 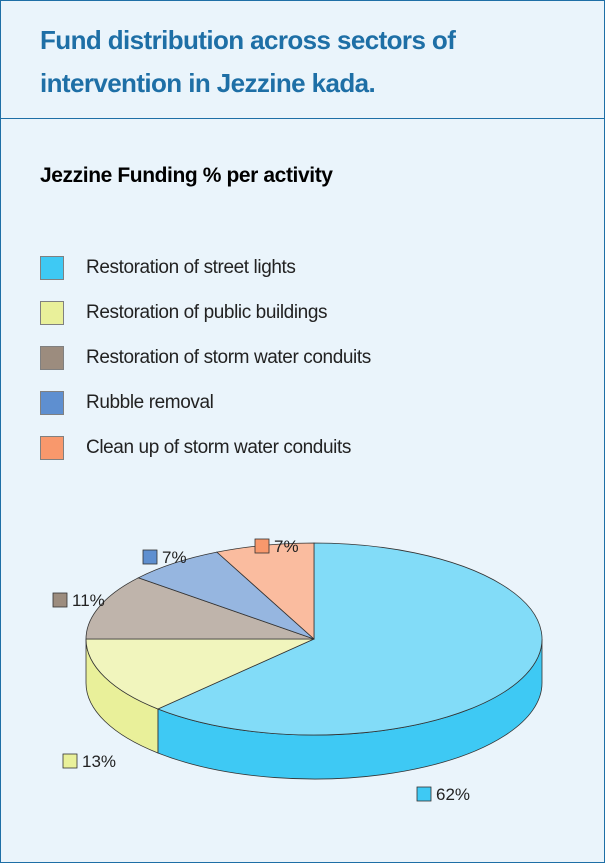 I want to click on data-label: 11%, so click(x=78, y=600).